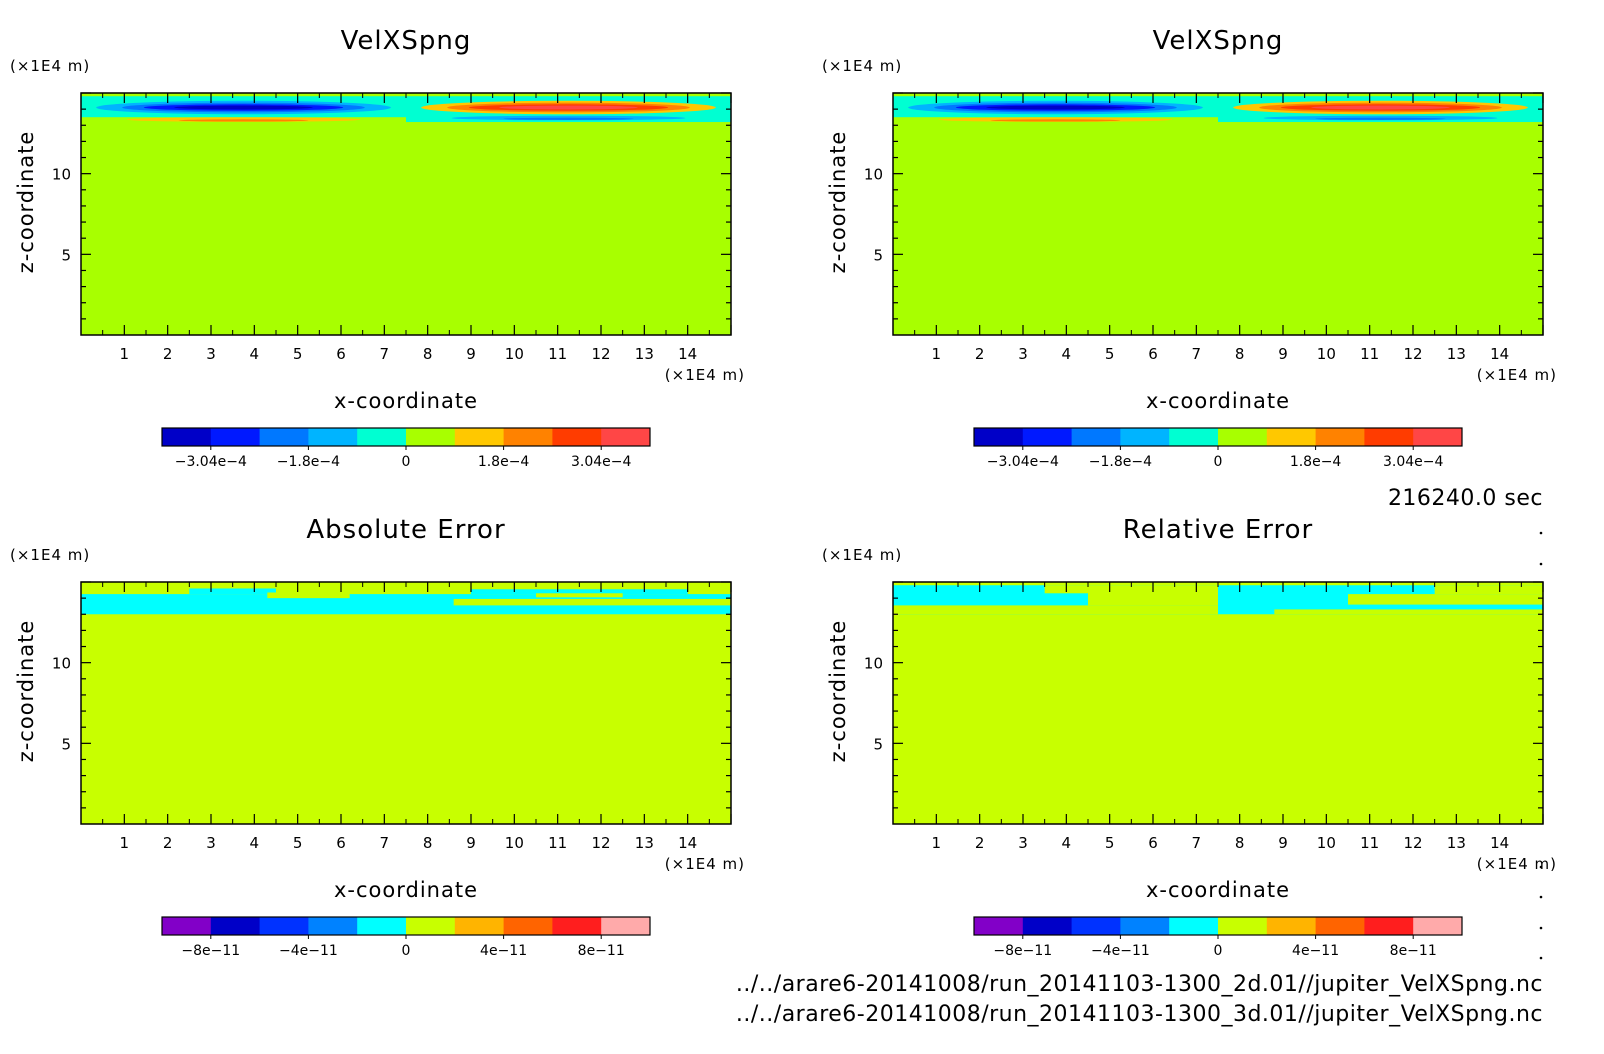 Image resolution: width=1604 pixels, height=1054 pixels. I want to click on x-tick-label: 9, so click(1283, 843).